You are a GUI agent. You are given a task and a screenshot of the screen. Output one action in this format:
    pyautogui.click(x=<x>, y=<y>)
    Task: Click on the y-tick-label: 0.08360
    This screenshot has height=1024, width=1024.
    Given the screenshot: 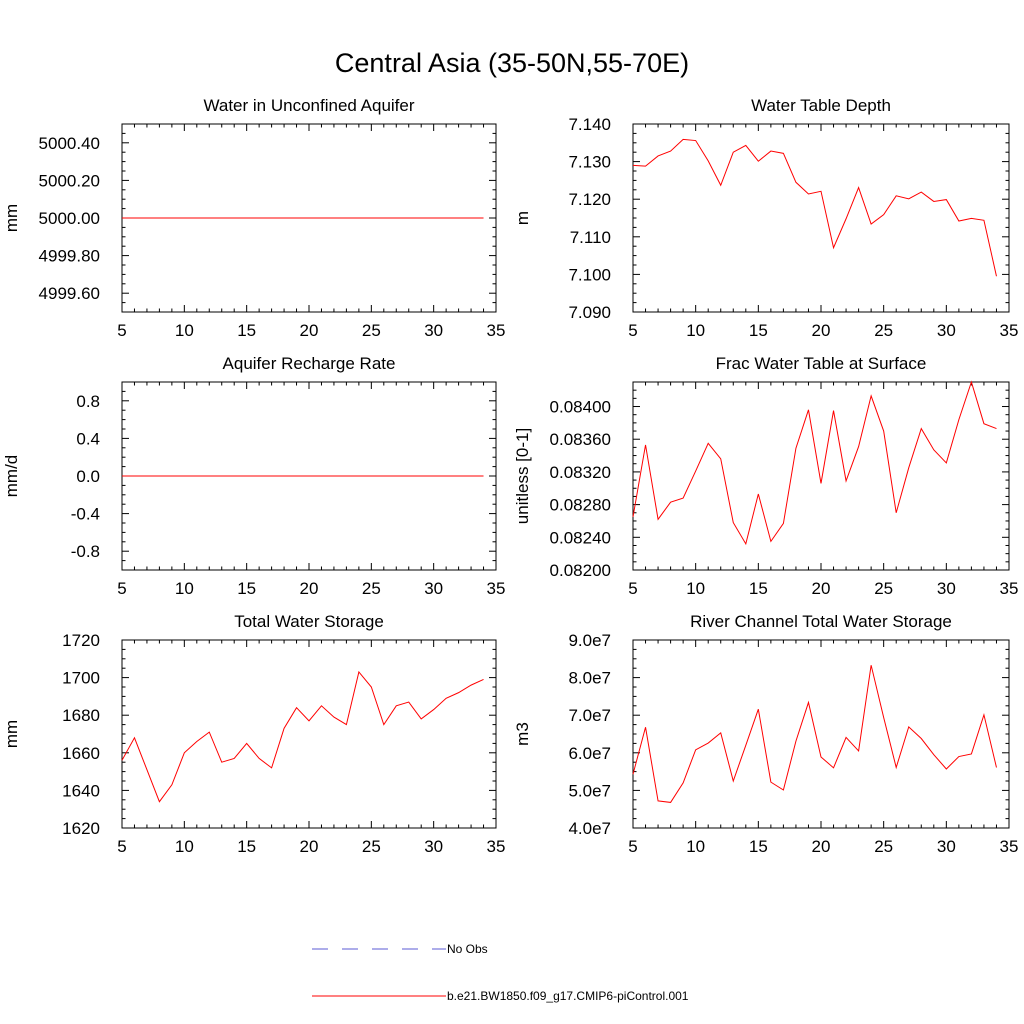 What is the action you would take?
    pyautogui.click(x=580, y=439)
    